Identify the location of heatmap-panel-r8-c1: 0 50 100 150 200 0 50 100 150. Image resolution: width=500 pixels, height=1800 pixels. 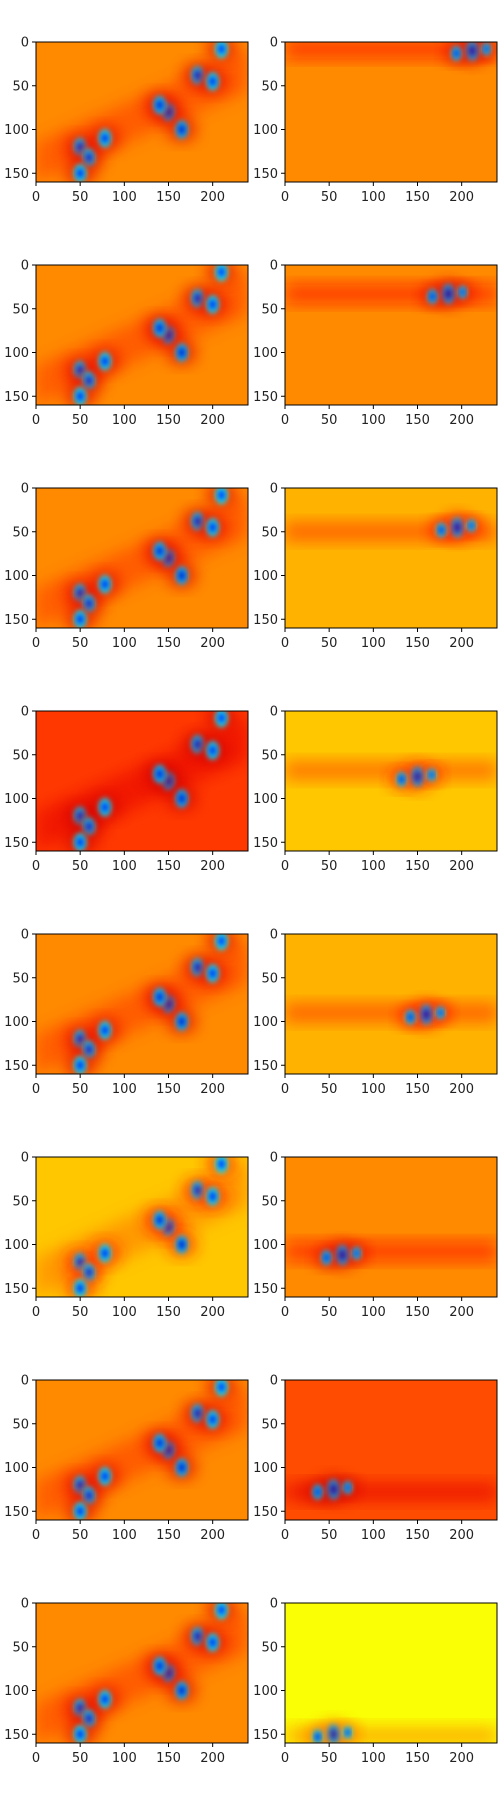
(126, 1681).